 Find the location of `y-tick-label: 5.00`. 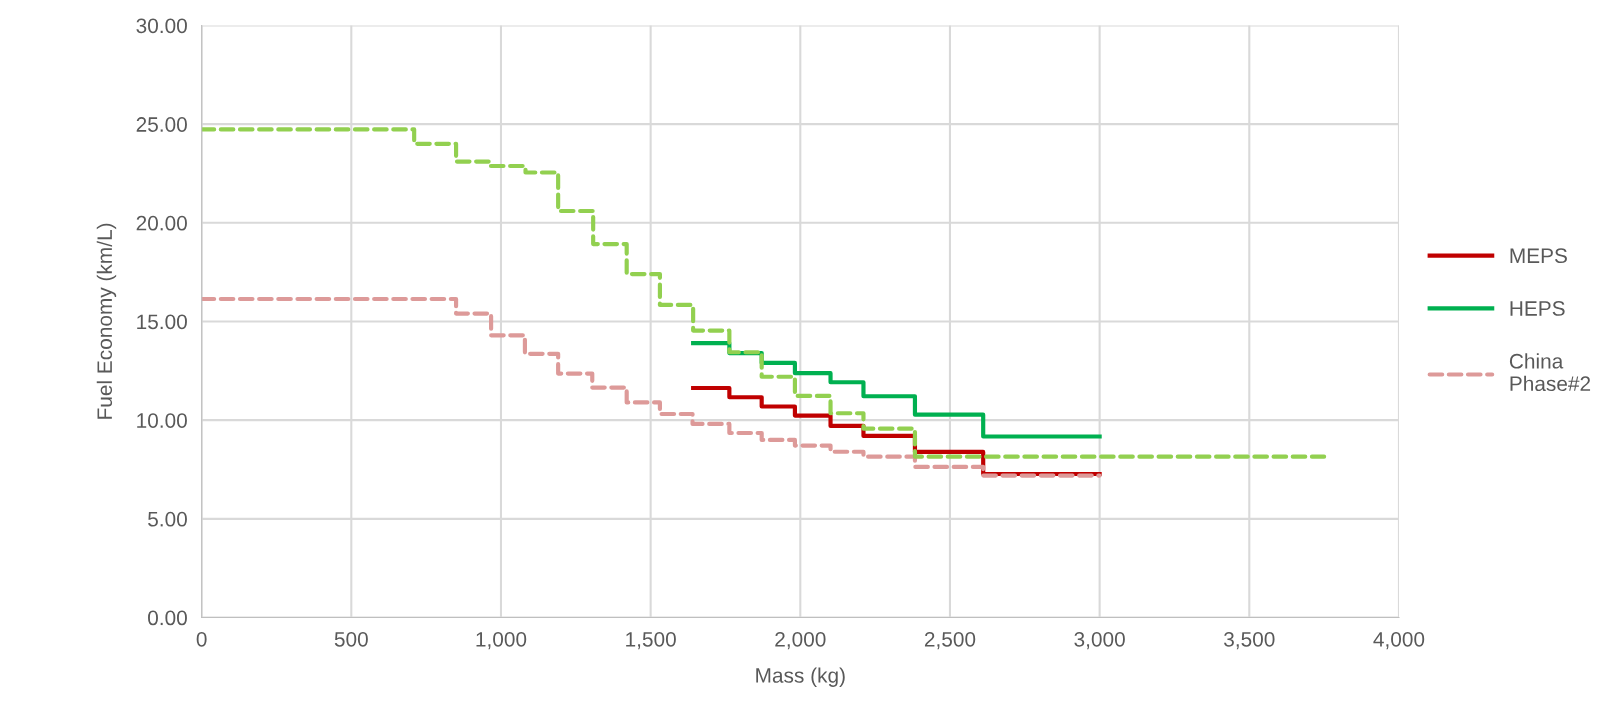

y-tick-label: 5.00 is located at coordinates (167, 519).